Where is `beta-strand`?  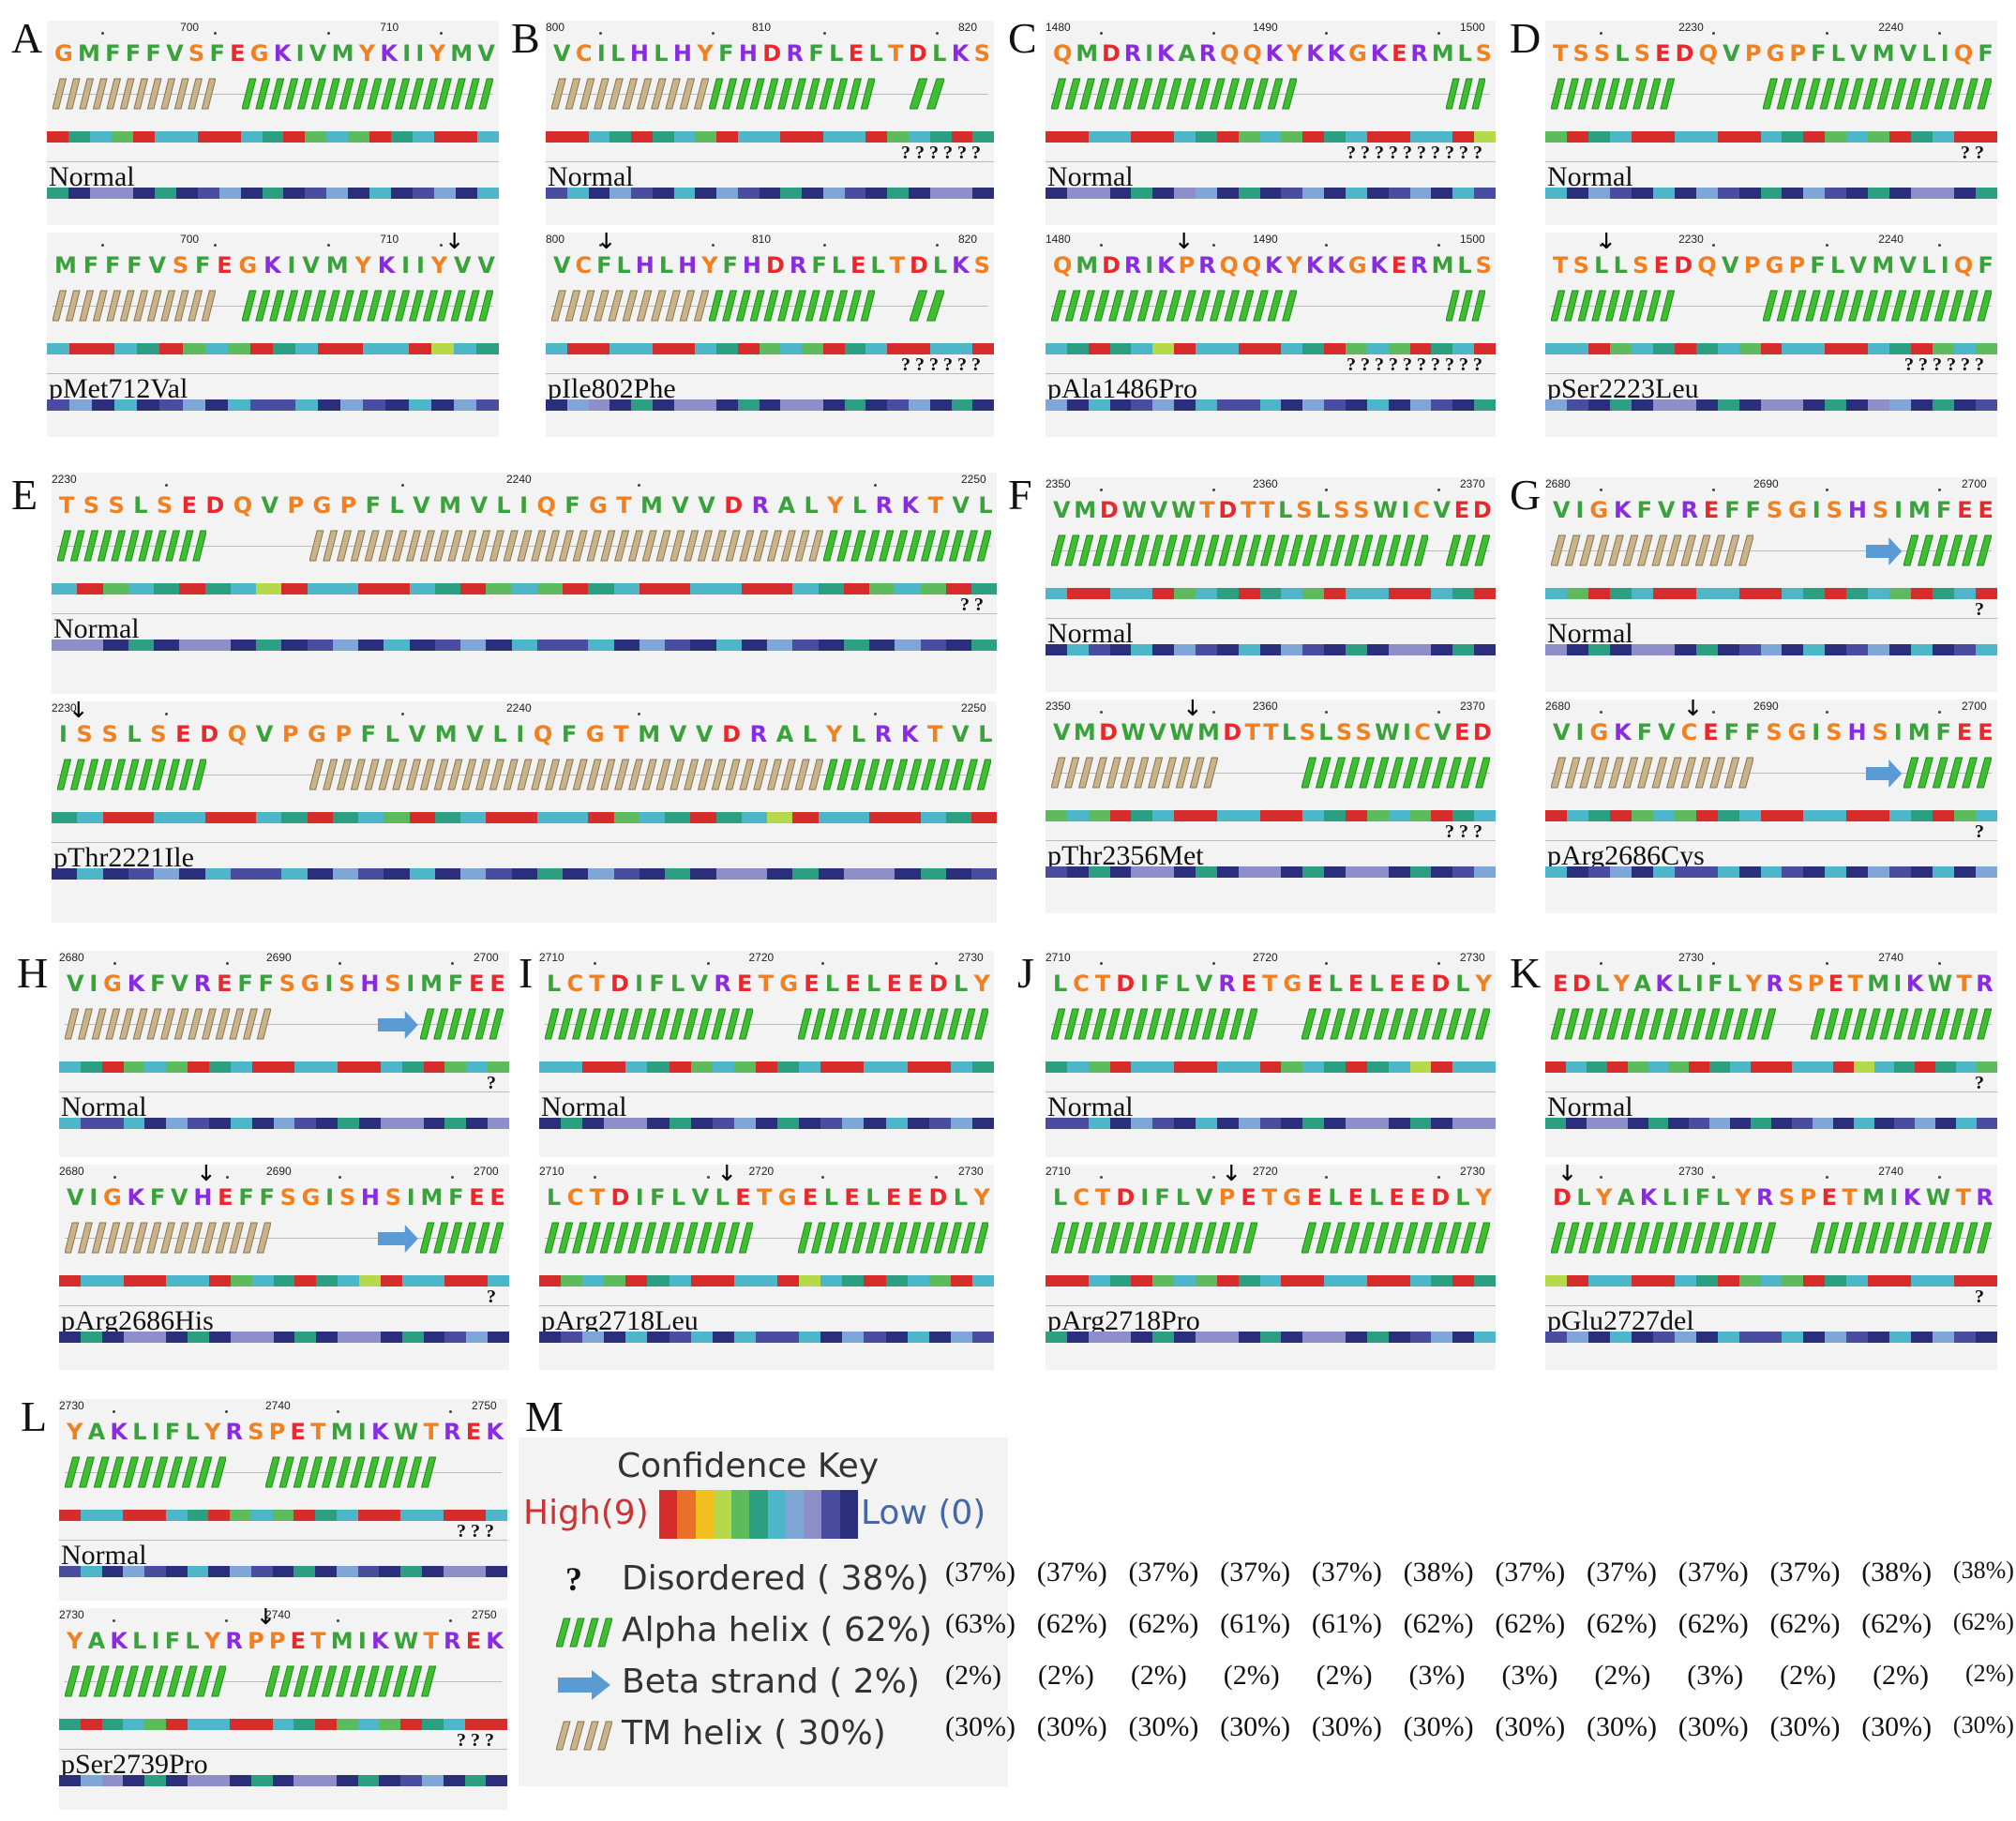 beta-strand is located at coordinates (1883, 551).